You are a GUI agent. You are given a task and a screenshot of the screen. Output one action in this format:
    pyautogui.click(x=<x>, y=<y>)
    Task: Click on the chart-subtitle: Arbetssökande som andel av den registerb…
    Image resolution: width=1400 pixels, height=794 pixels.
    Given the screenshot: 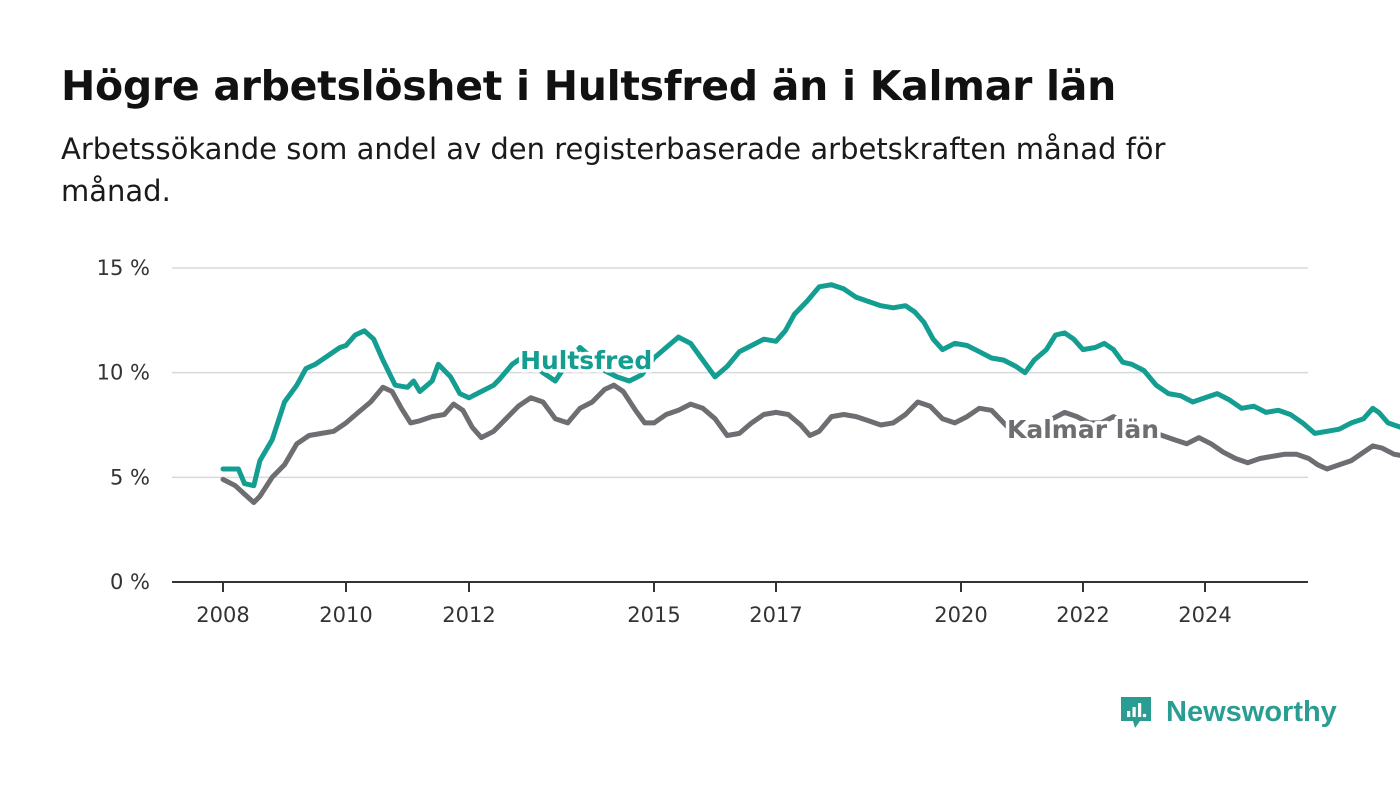 What is the action you would take?
    pyautogui.click(x=613, y=170)
    